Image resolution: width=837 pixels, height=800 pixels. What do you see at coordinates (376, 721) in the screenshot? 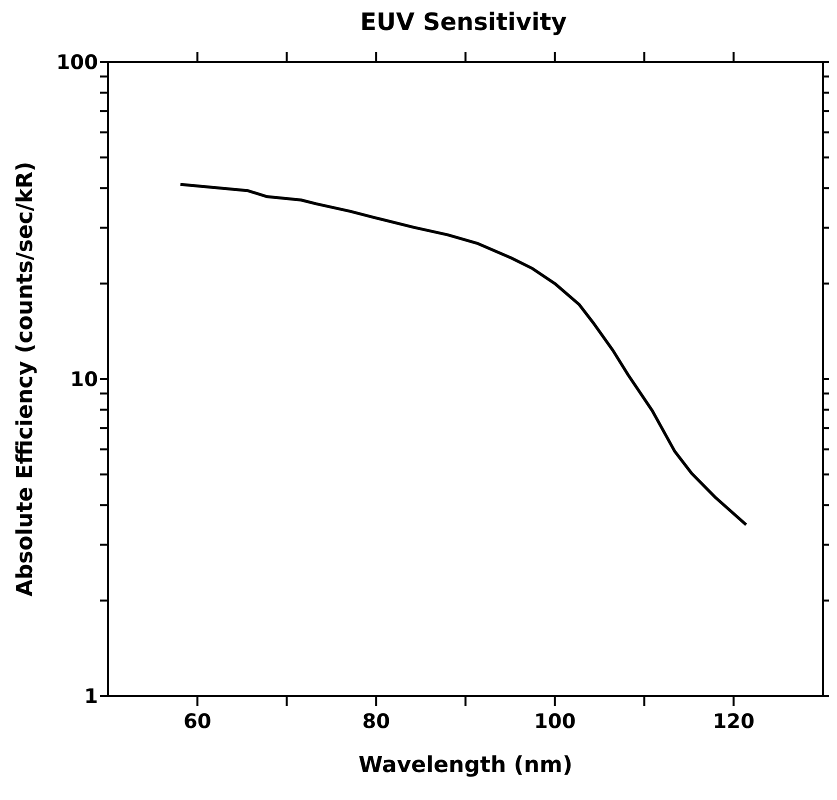
I see `x-tick-label: 80` at bounding box center [376, 721].